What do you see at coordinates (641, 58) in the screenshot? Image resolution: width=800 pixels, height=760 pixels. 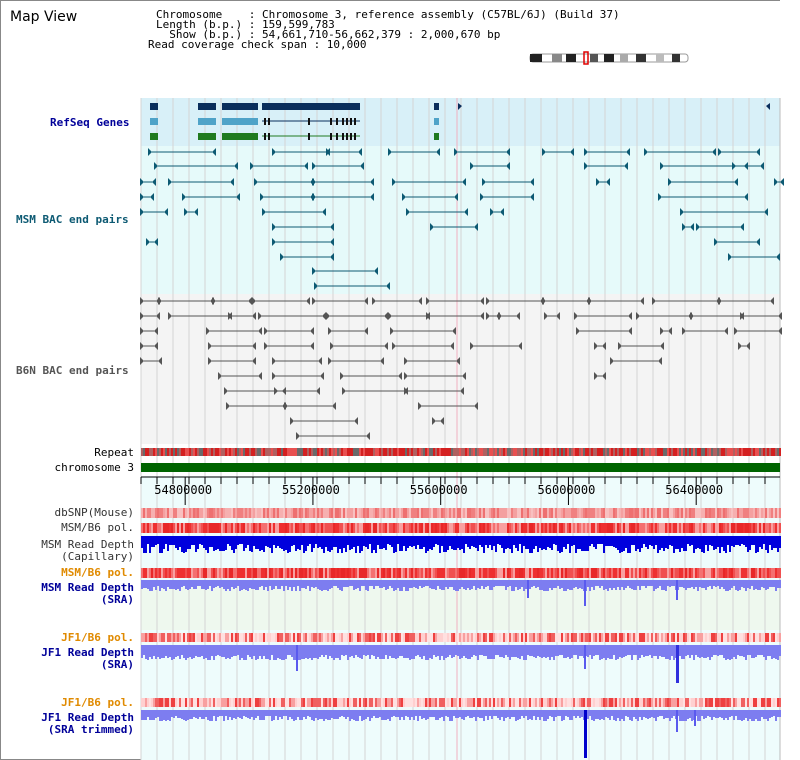 I see `ideogram-band` at bounding box center [641, 58].